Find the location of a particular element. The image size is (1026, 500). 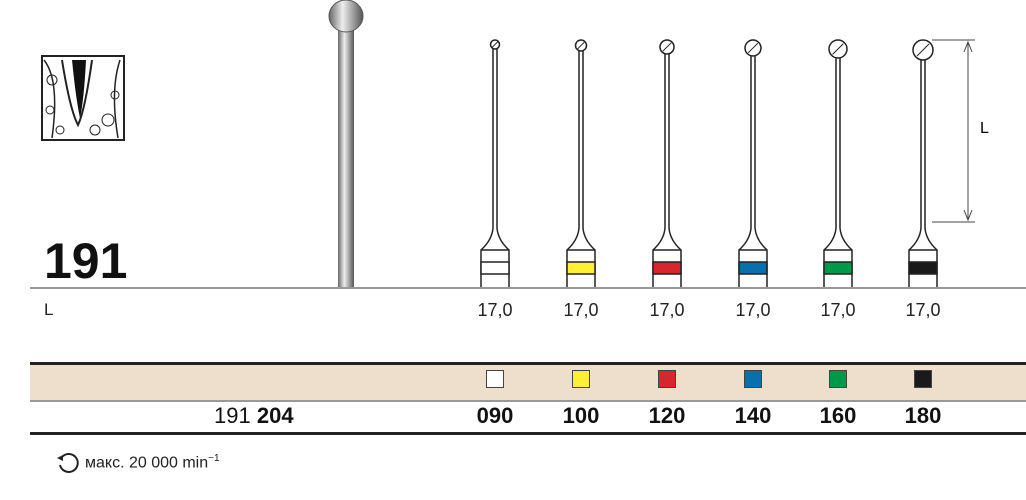

rotation-icon is located at coordinates (68, 462).